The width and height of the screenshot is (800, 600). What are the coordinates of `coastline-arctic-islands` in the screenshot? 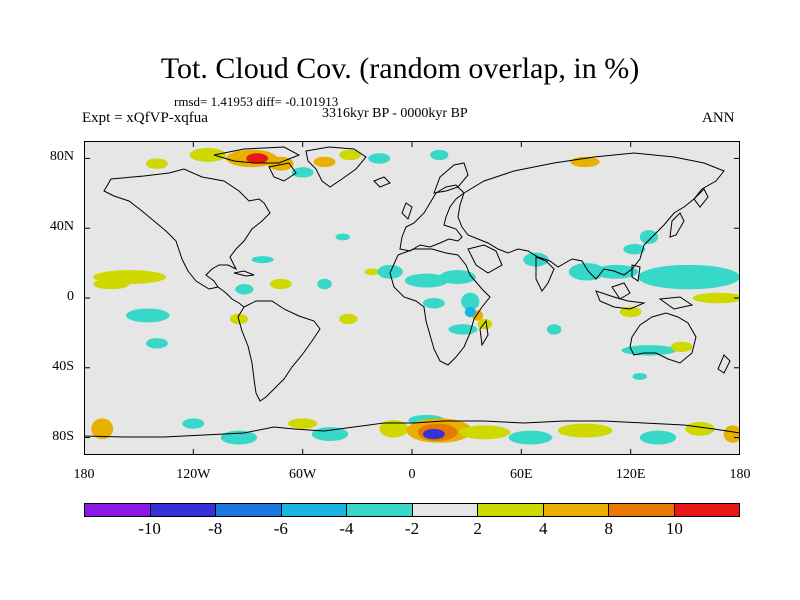 It's located at (257, 155).